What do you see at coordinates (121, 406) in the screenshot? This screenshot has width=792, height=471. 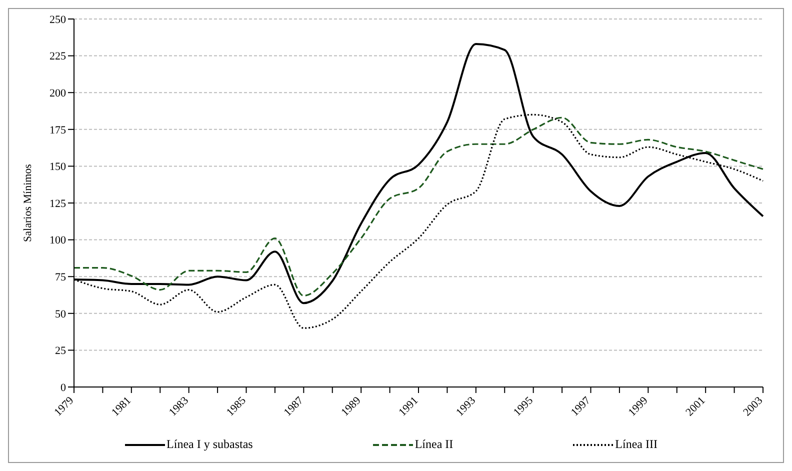 I see `x-tick-label: 1981` at bounding box center [121, 406].